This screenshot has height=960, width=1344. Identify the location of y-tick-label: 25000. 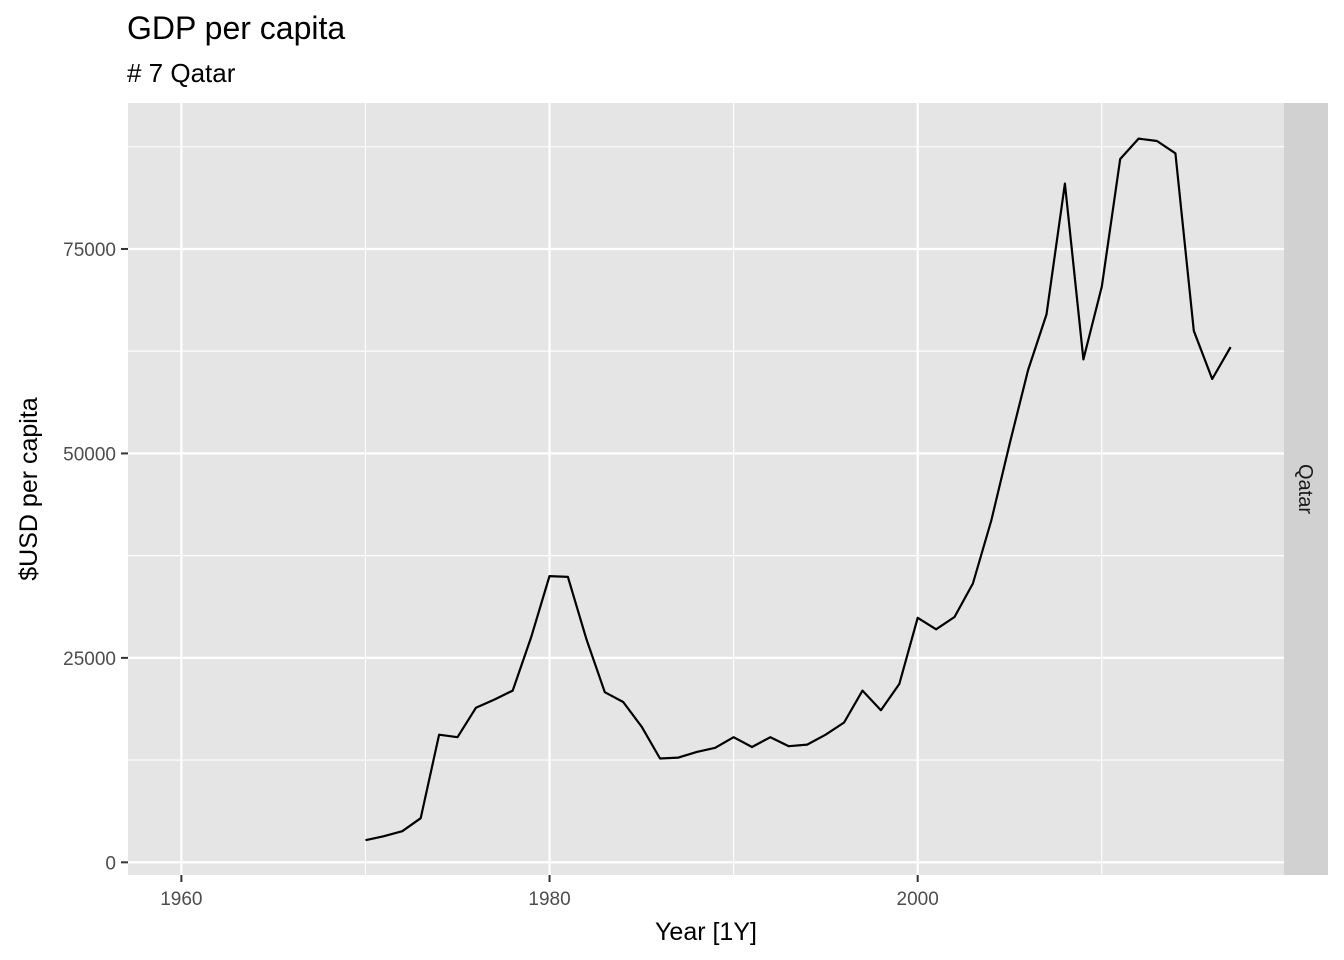
(89, 659).